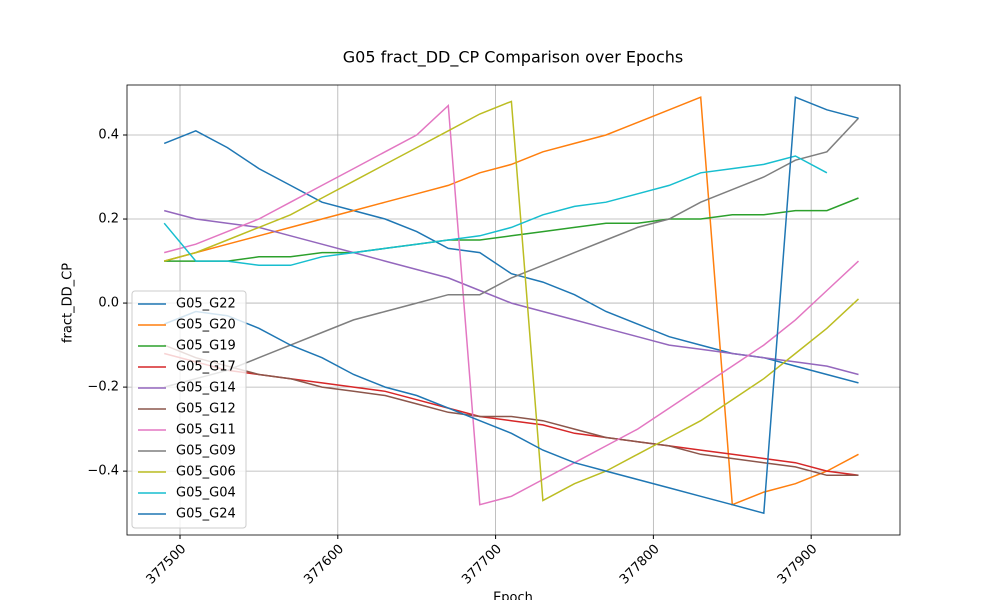  I want to click on chart-title: G05 fract_DD_CP Comparison over Epochs, so click(513, 58).